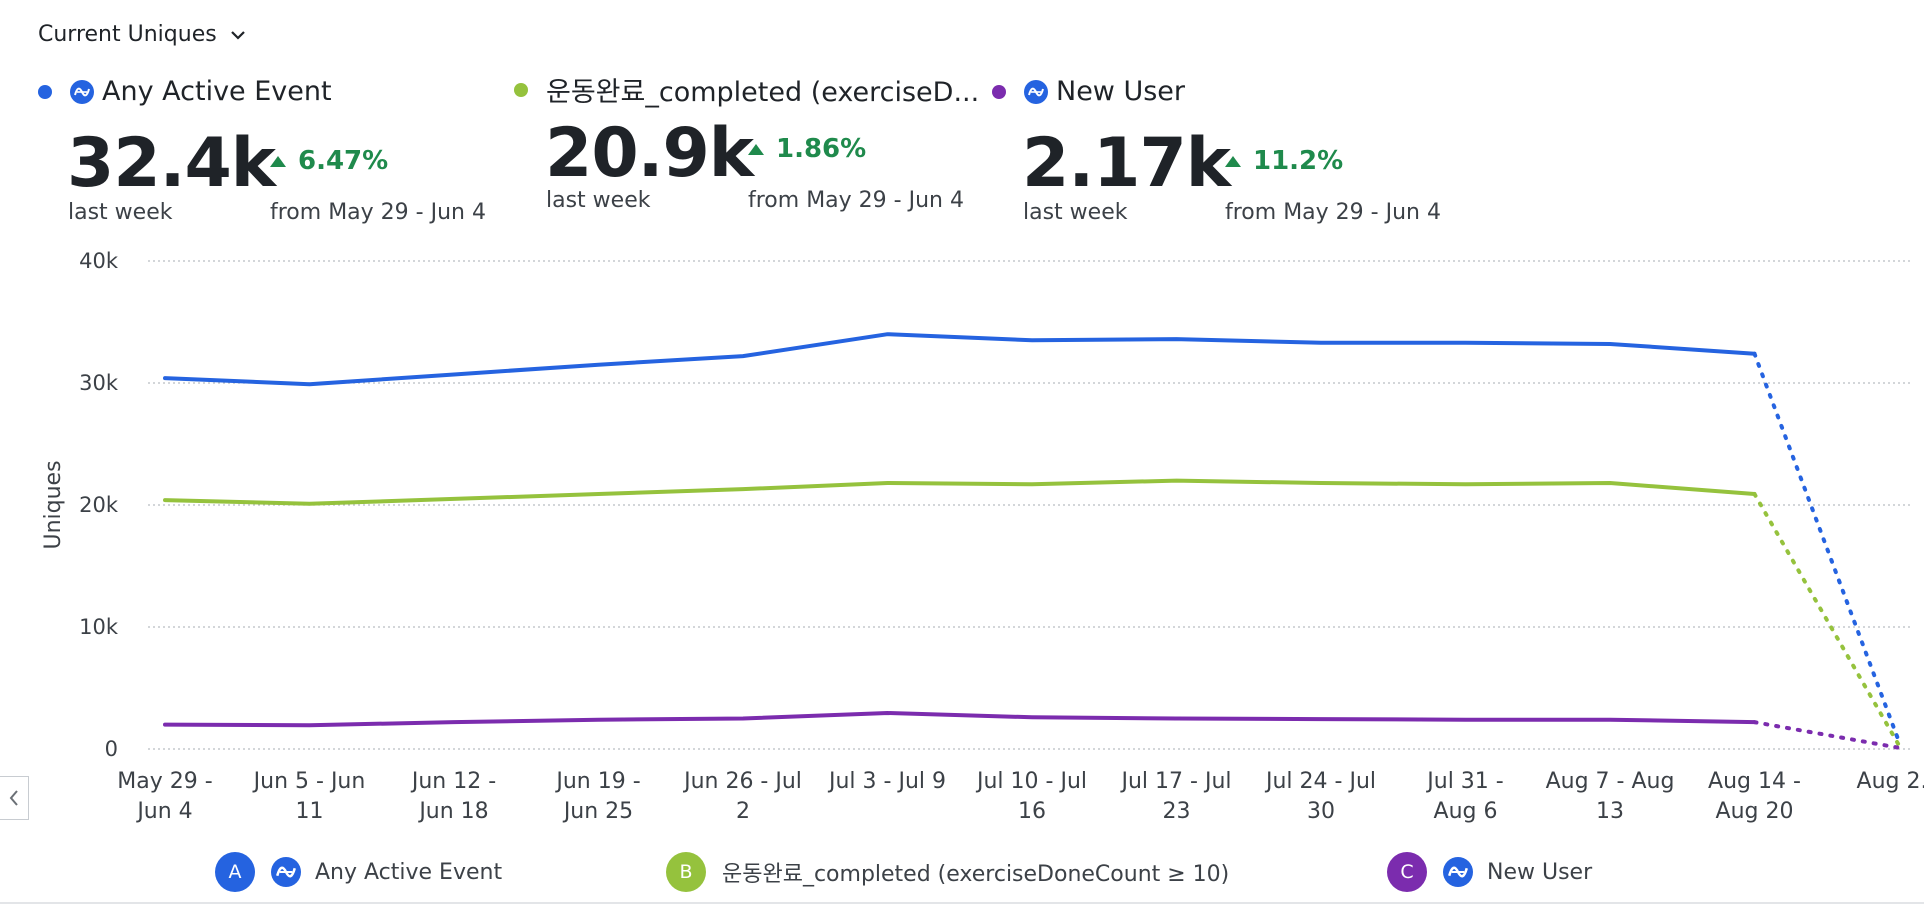 The height and width of the screenshot is (906, 1924). What do you see at coordinates (237, 35) in the screenshot?
I see `chevron-down-icon` at bounding box center [237, 35].